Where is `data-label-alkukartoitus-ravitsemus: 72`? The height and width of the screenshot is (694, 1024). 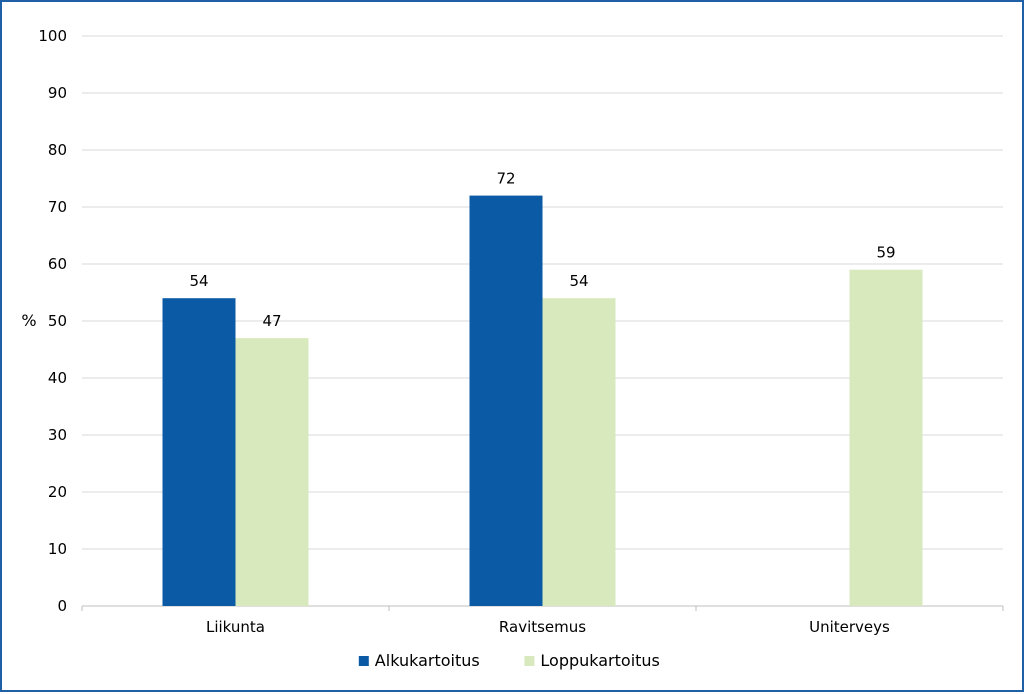 data-label-alkukartoitus-ravitsemus: 72 is located at coordinates (505, 179).